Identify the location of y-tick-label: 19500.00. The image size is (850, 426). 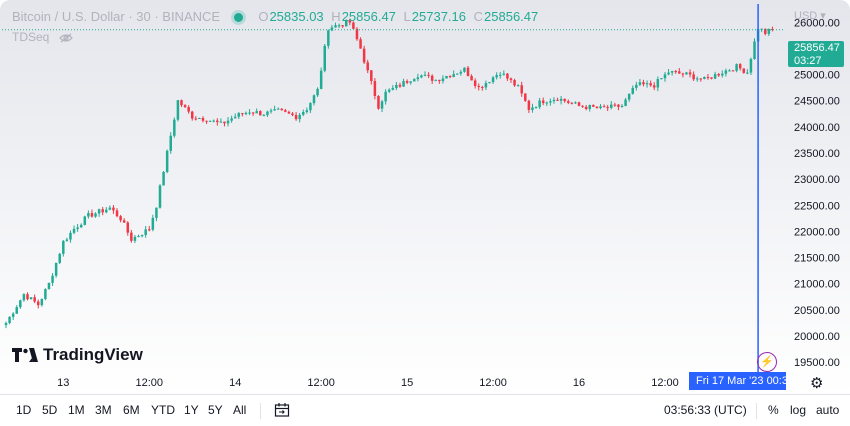
(817, 363).